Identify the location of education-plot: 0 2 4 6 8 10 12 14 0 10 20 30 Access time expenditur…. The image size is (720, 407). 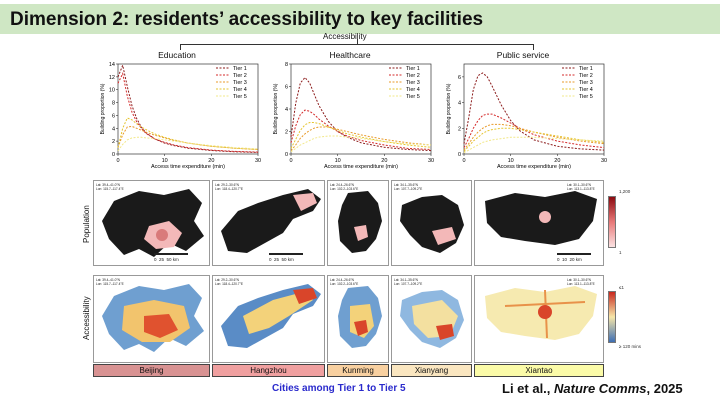
(180, 116).